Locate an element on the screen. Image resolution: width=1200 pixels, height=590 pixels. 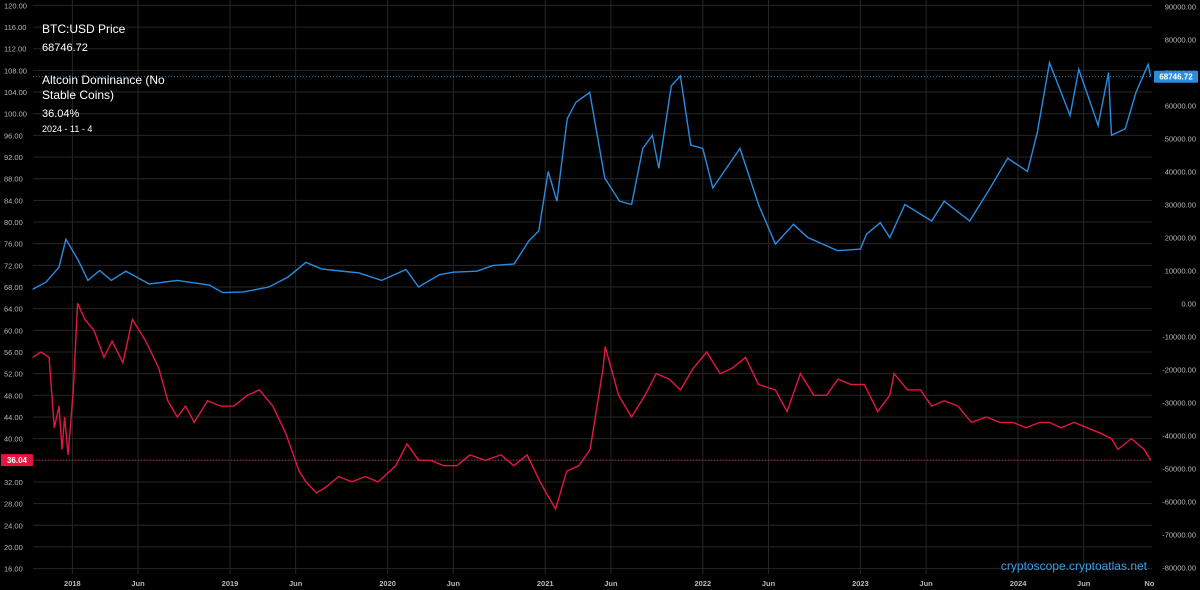
alt-legend-name: Altcoin Dominance (No Stable Coins) is located at coordinates (103, 87).